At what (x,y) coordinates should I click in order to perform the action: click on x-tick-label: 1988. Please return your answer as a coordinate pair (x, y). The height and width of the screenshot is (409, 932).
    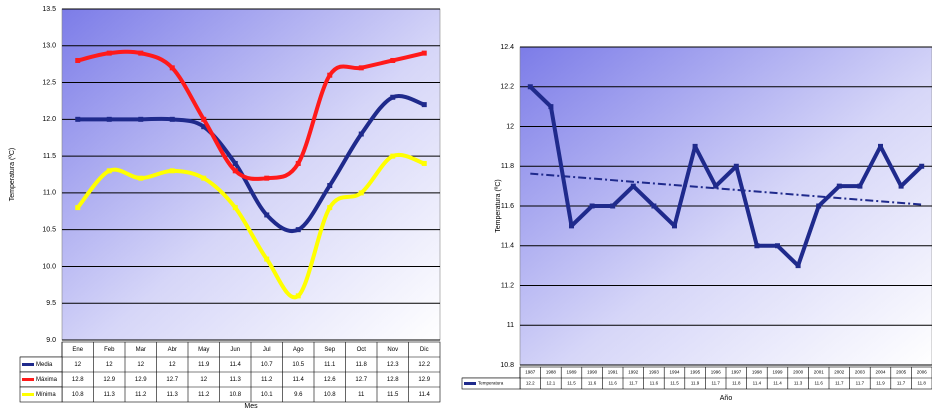
    Looking at the image, I should click on (551, 372).